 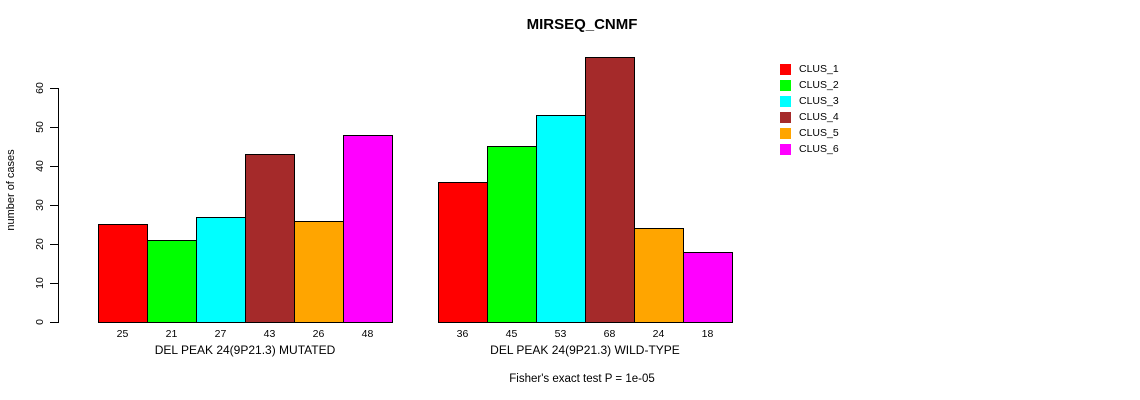 What do you see at coordinates (123, 273) in the screenshot?
I see `bar-clus_1-group1` at bounding box center [123, 273].